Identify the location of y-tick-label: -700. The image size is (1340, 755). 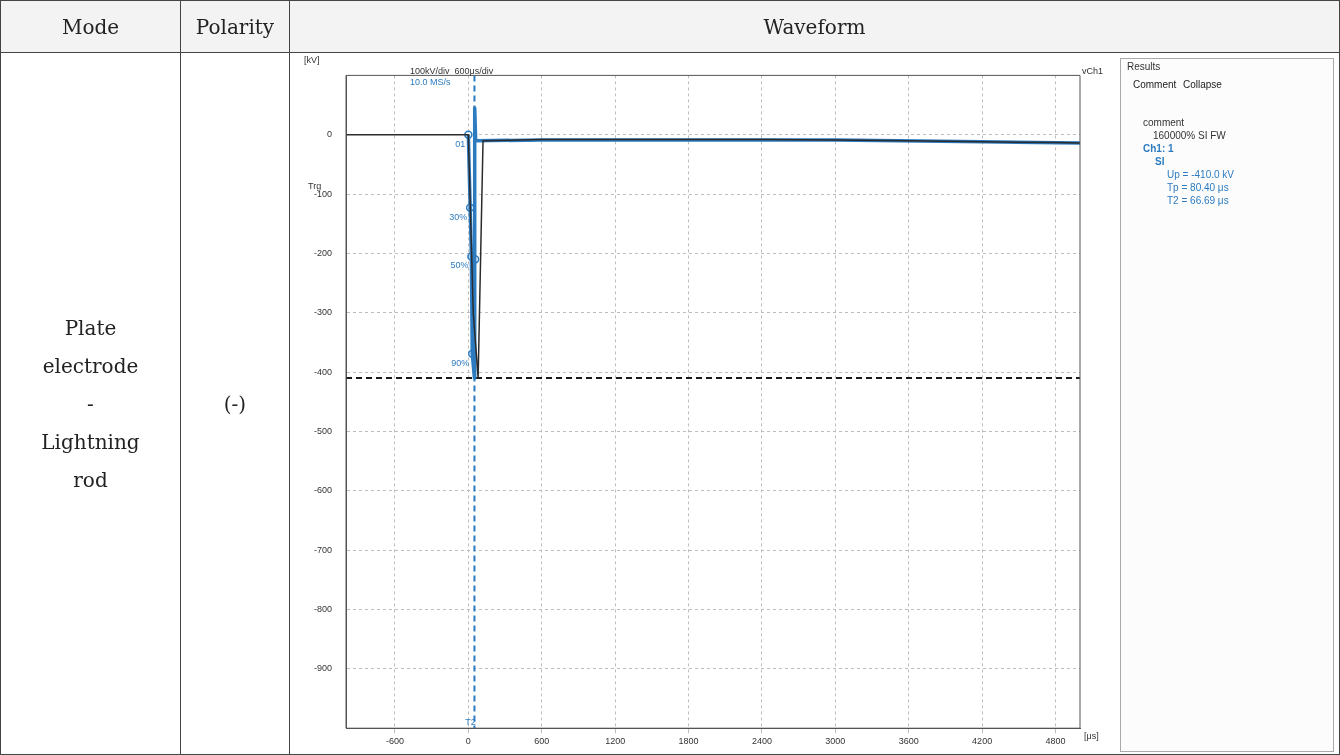
(323, 549).